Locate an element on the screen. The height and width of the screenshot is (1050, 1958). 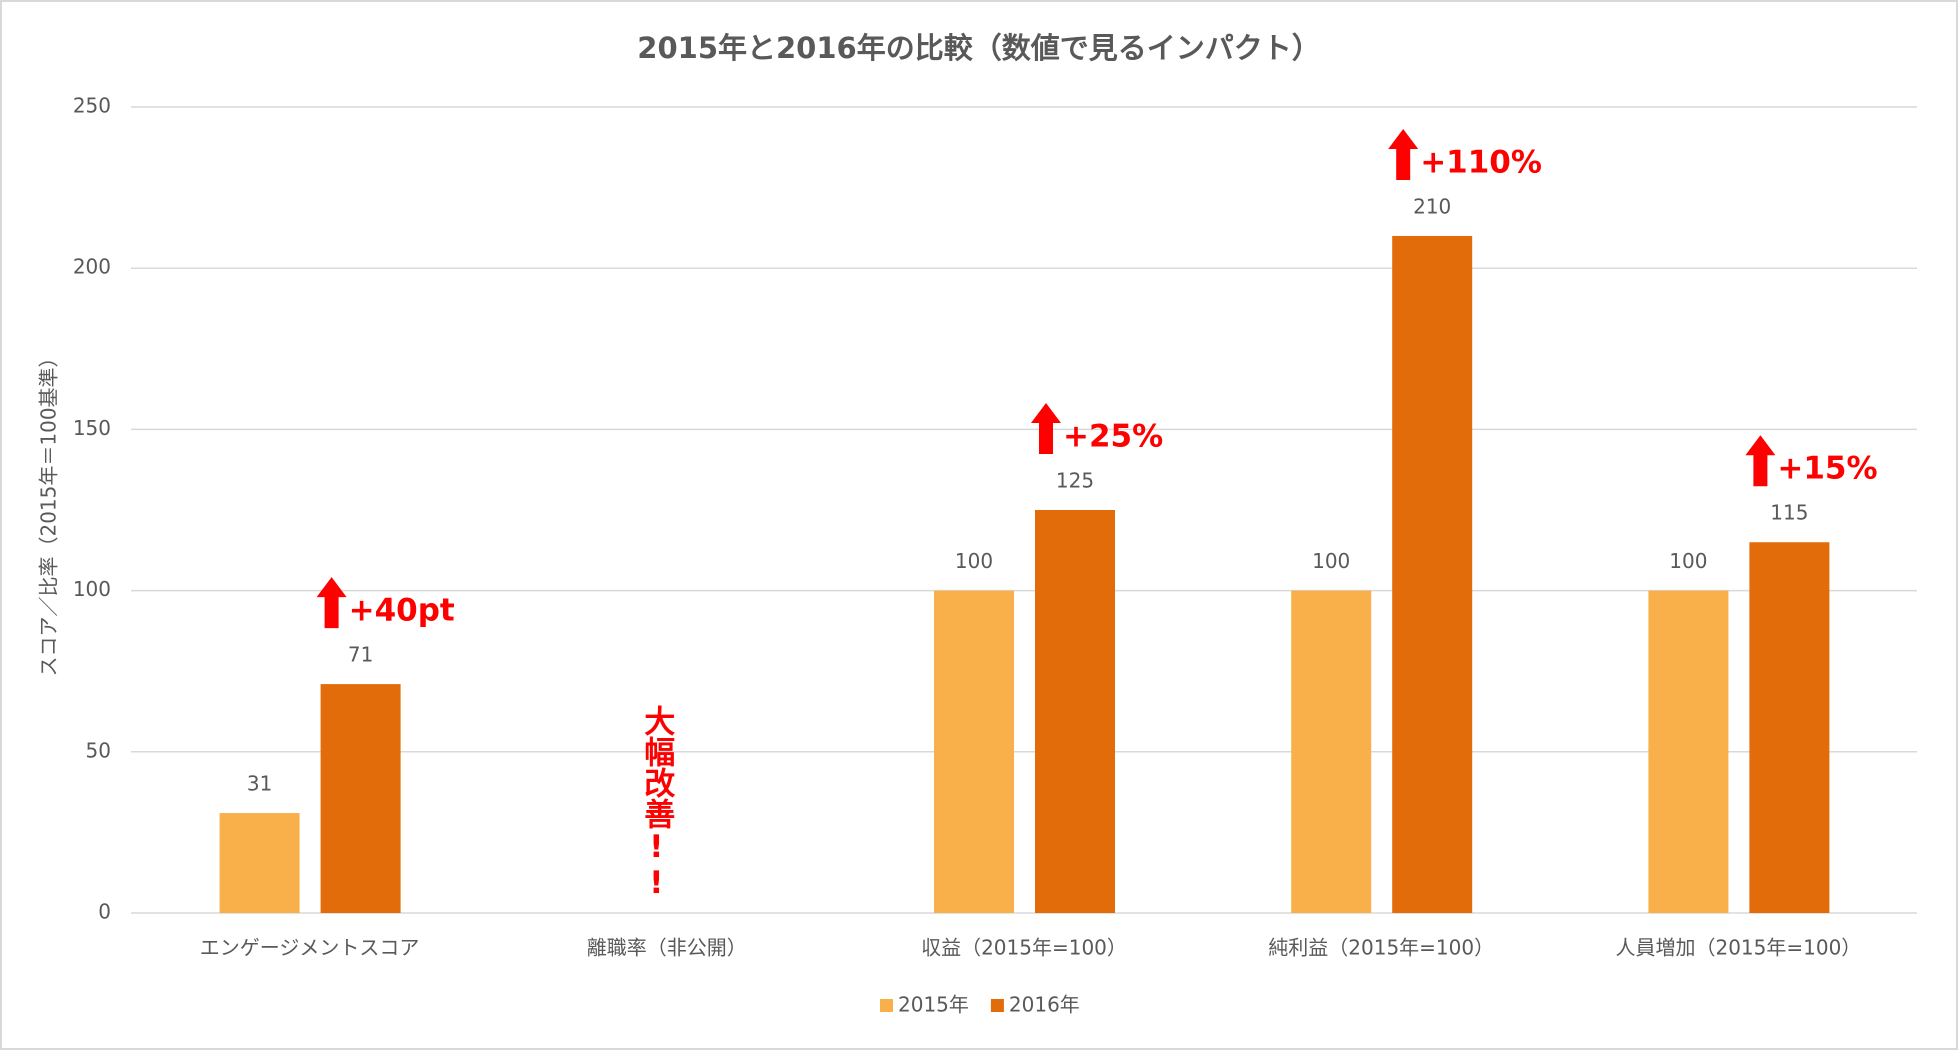
legend-label: 2015年 is located at coordinates (933, 1005).